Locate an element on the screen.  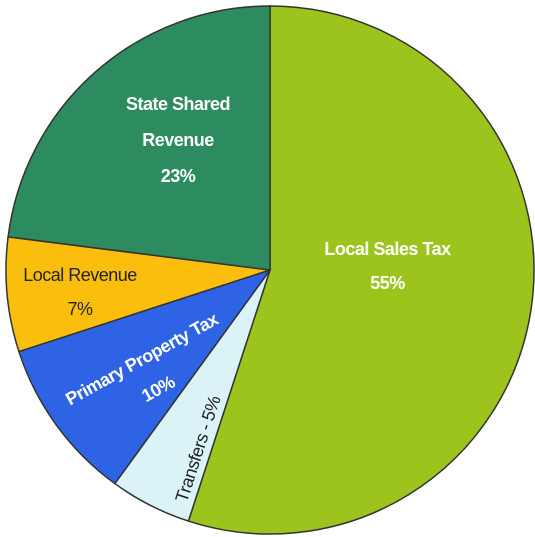
category-label: Local Sales Tax is located at coordinates (387, 249).